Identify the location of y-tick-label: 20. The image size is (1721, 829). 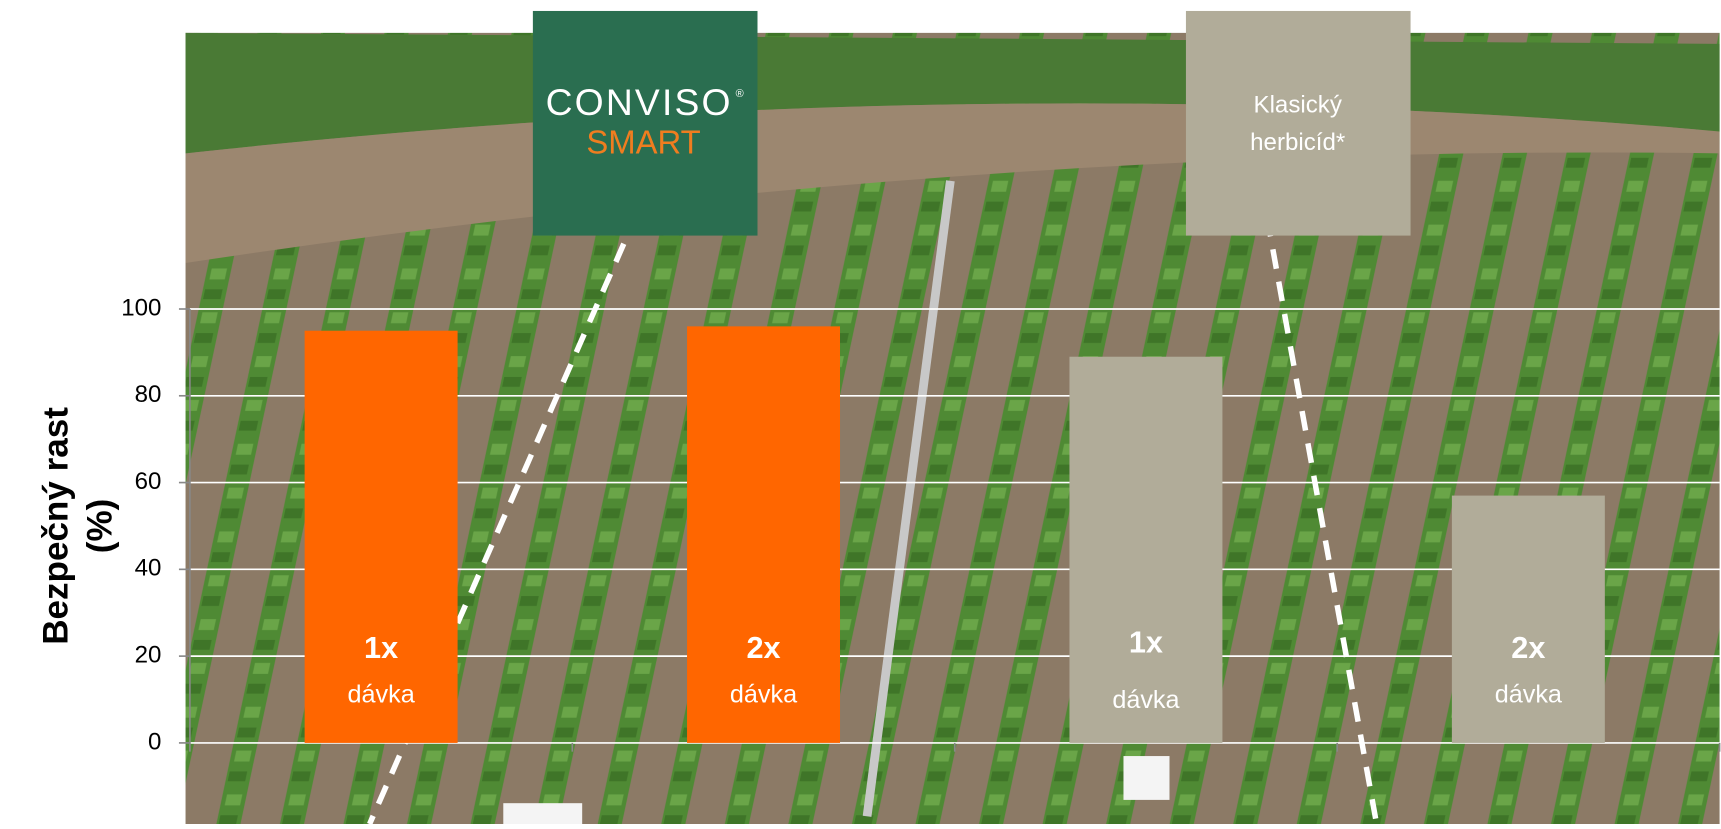
(148, 654).